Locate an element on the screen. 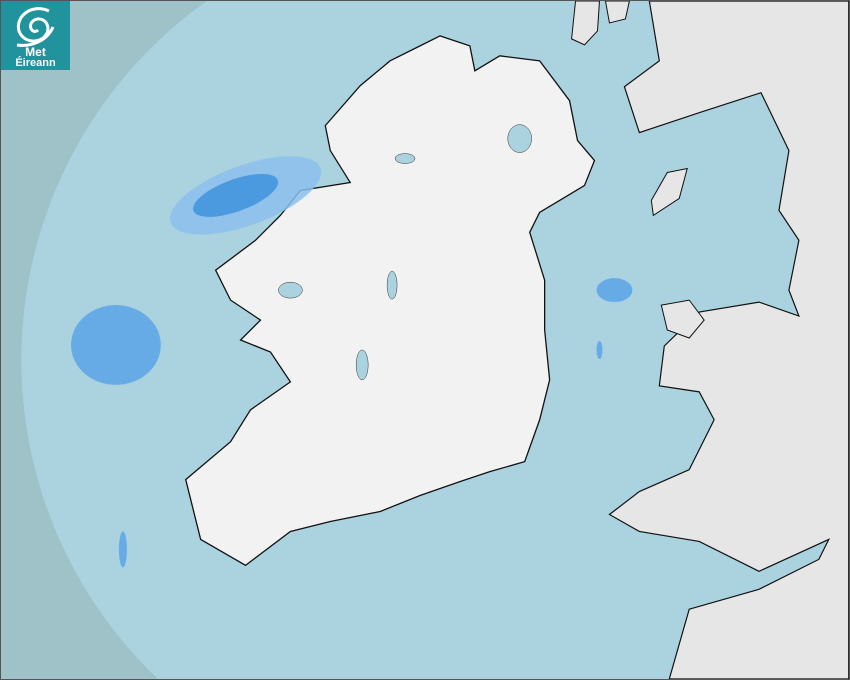  met-eireann-logo: Met Éireann is located at coordinates (35, 35).